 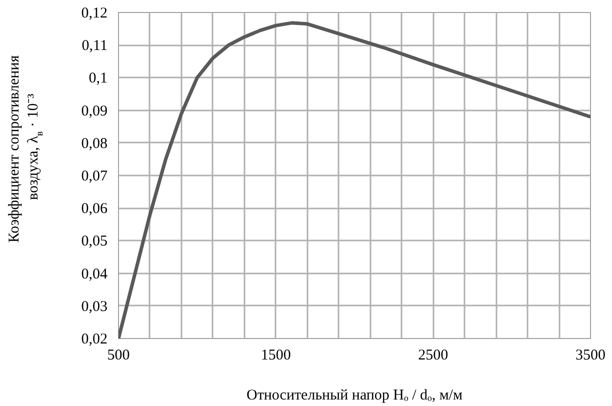 I want to click on x-tick-label: 1500, so click(x=275, y=356).